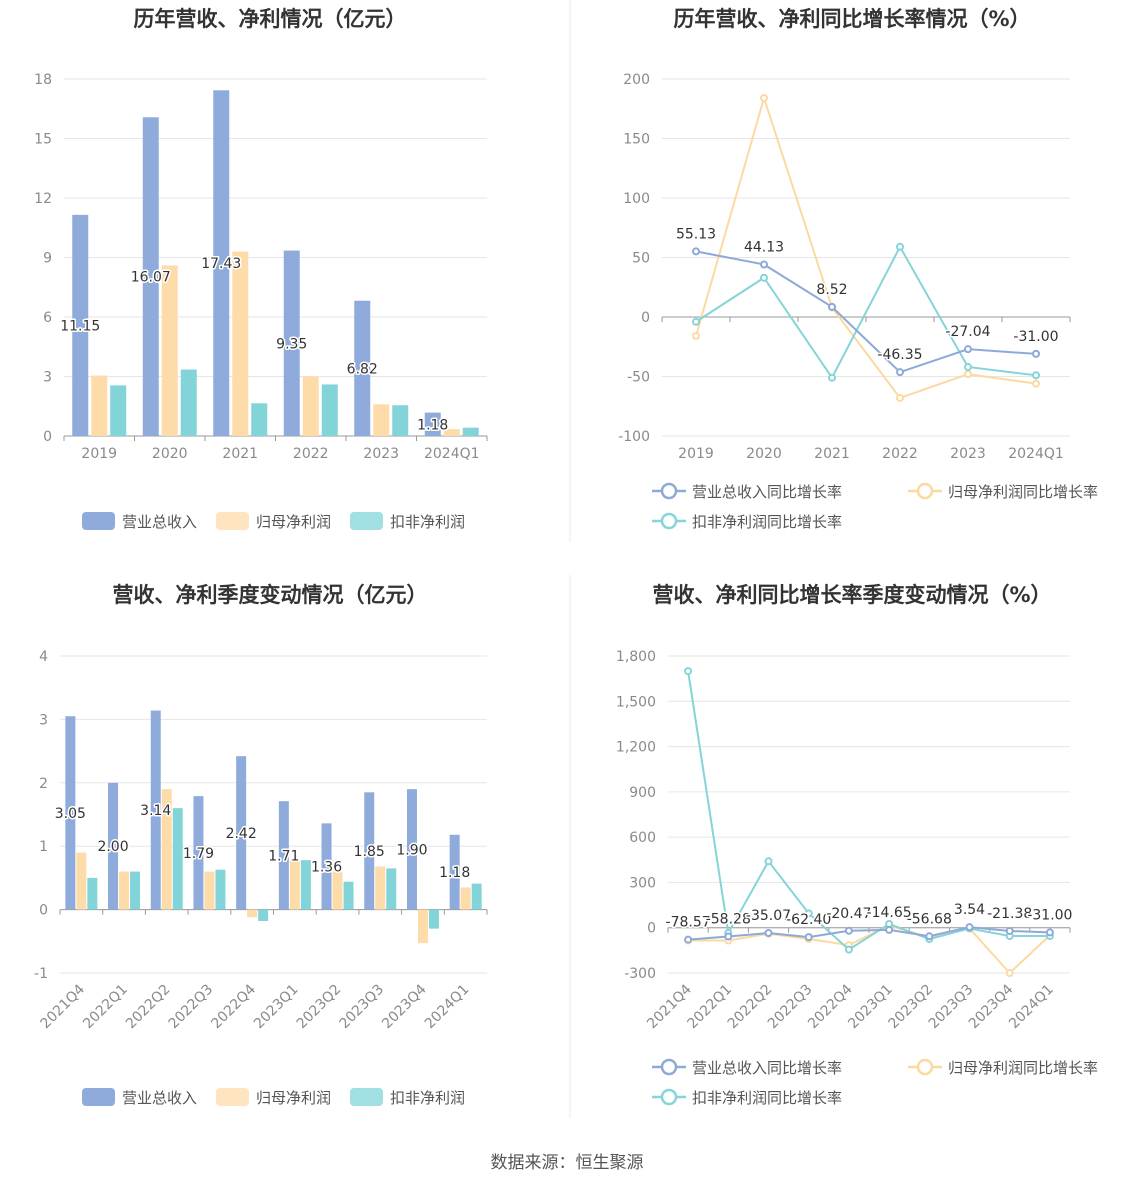 This screenshot has width=1134, height=1188. Describe the element at coordinates (640, 974) in the screenshot. I see `y-tick-label: -300` at that location.